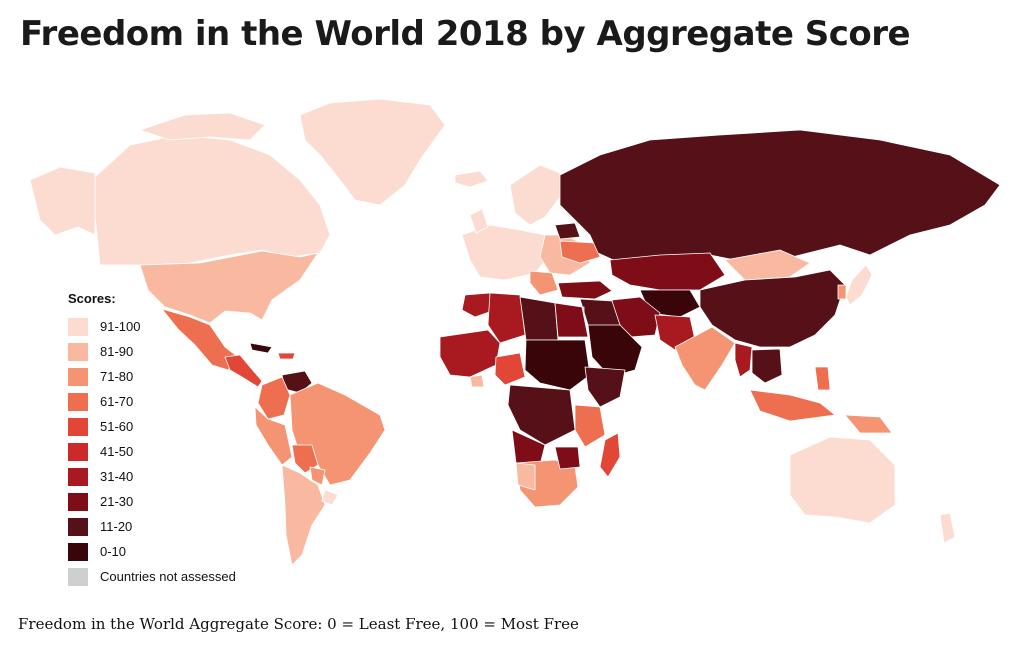 The height and width of the screenshot is (656, 1020). I want to click on region-mongolia, so click(767, 265).